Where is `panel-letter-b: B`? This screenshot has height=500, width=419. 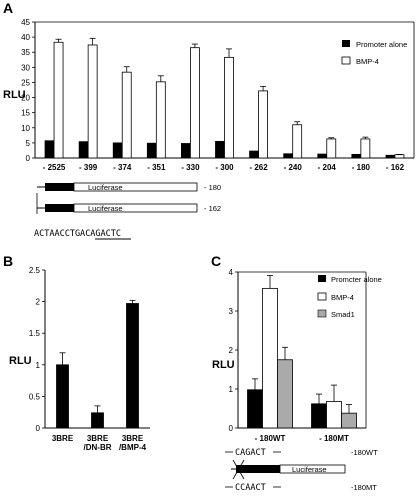 panel-letter-b: B is located at coordinates (8, 261).